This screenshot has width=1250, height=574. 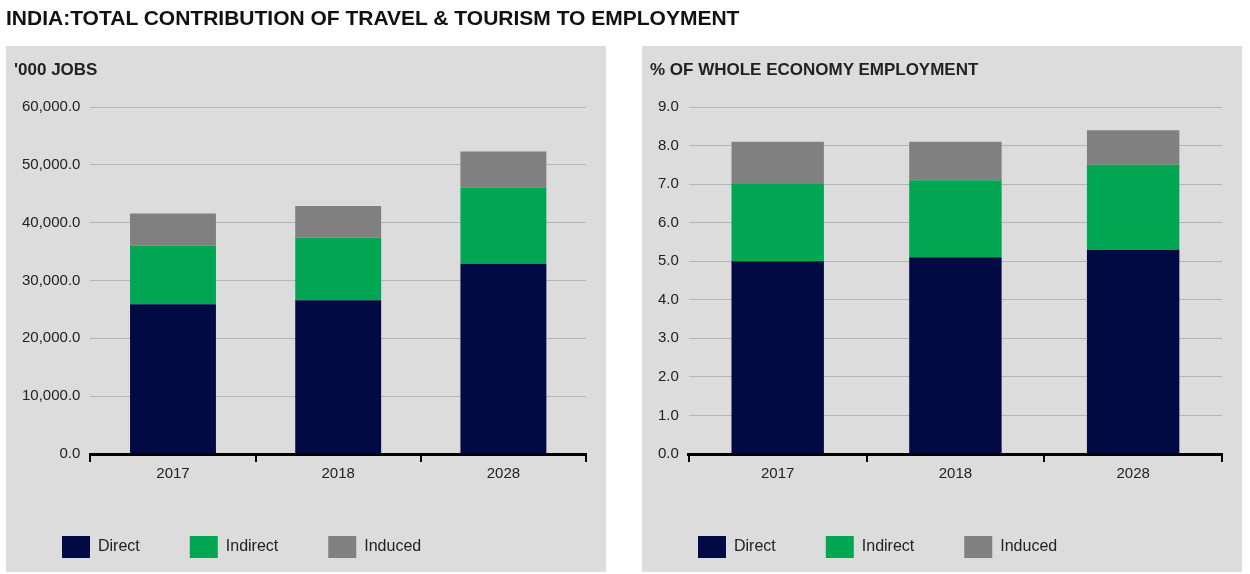 What do you see at coordinates (668, 144) in the screenshot?
I see `y-tick-label: 8.0` at bounding box center [668, 144].